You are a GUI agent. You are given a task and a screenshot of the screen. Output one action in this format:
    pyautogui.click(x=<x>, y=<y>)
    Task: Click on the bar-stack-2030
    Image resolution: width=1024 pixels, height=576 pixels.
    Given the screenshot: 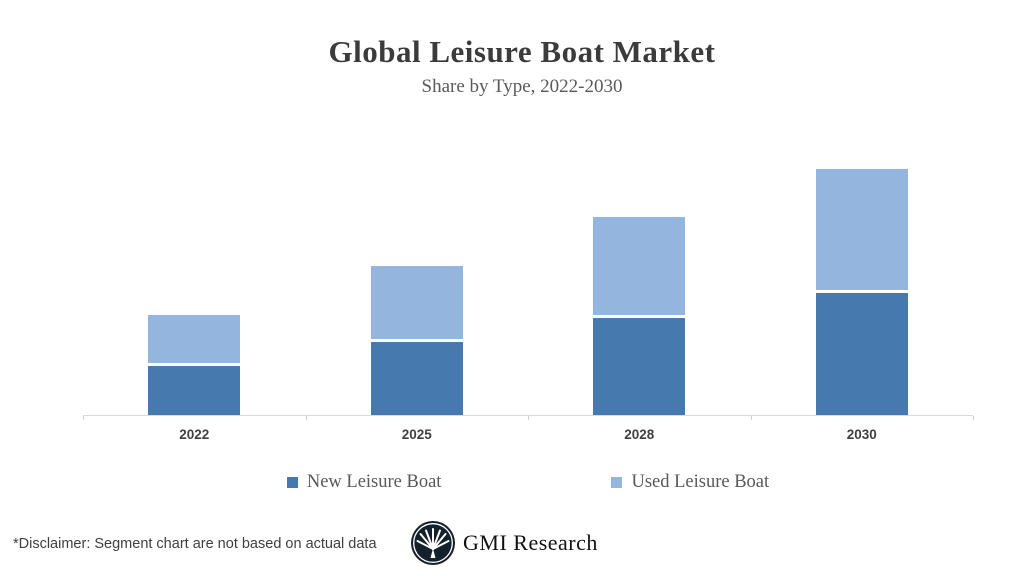 What is the action you would take?
    pyautogui.click(x=861, y=291)
    